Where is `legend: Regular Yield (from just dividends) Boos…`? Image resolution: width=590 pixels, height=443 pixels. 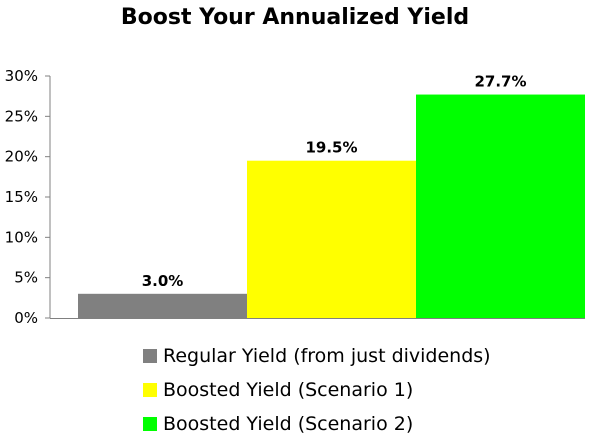
legend: Regular Yield (from just dividends) Boos… is located at coordinates (317, 390).